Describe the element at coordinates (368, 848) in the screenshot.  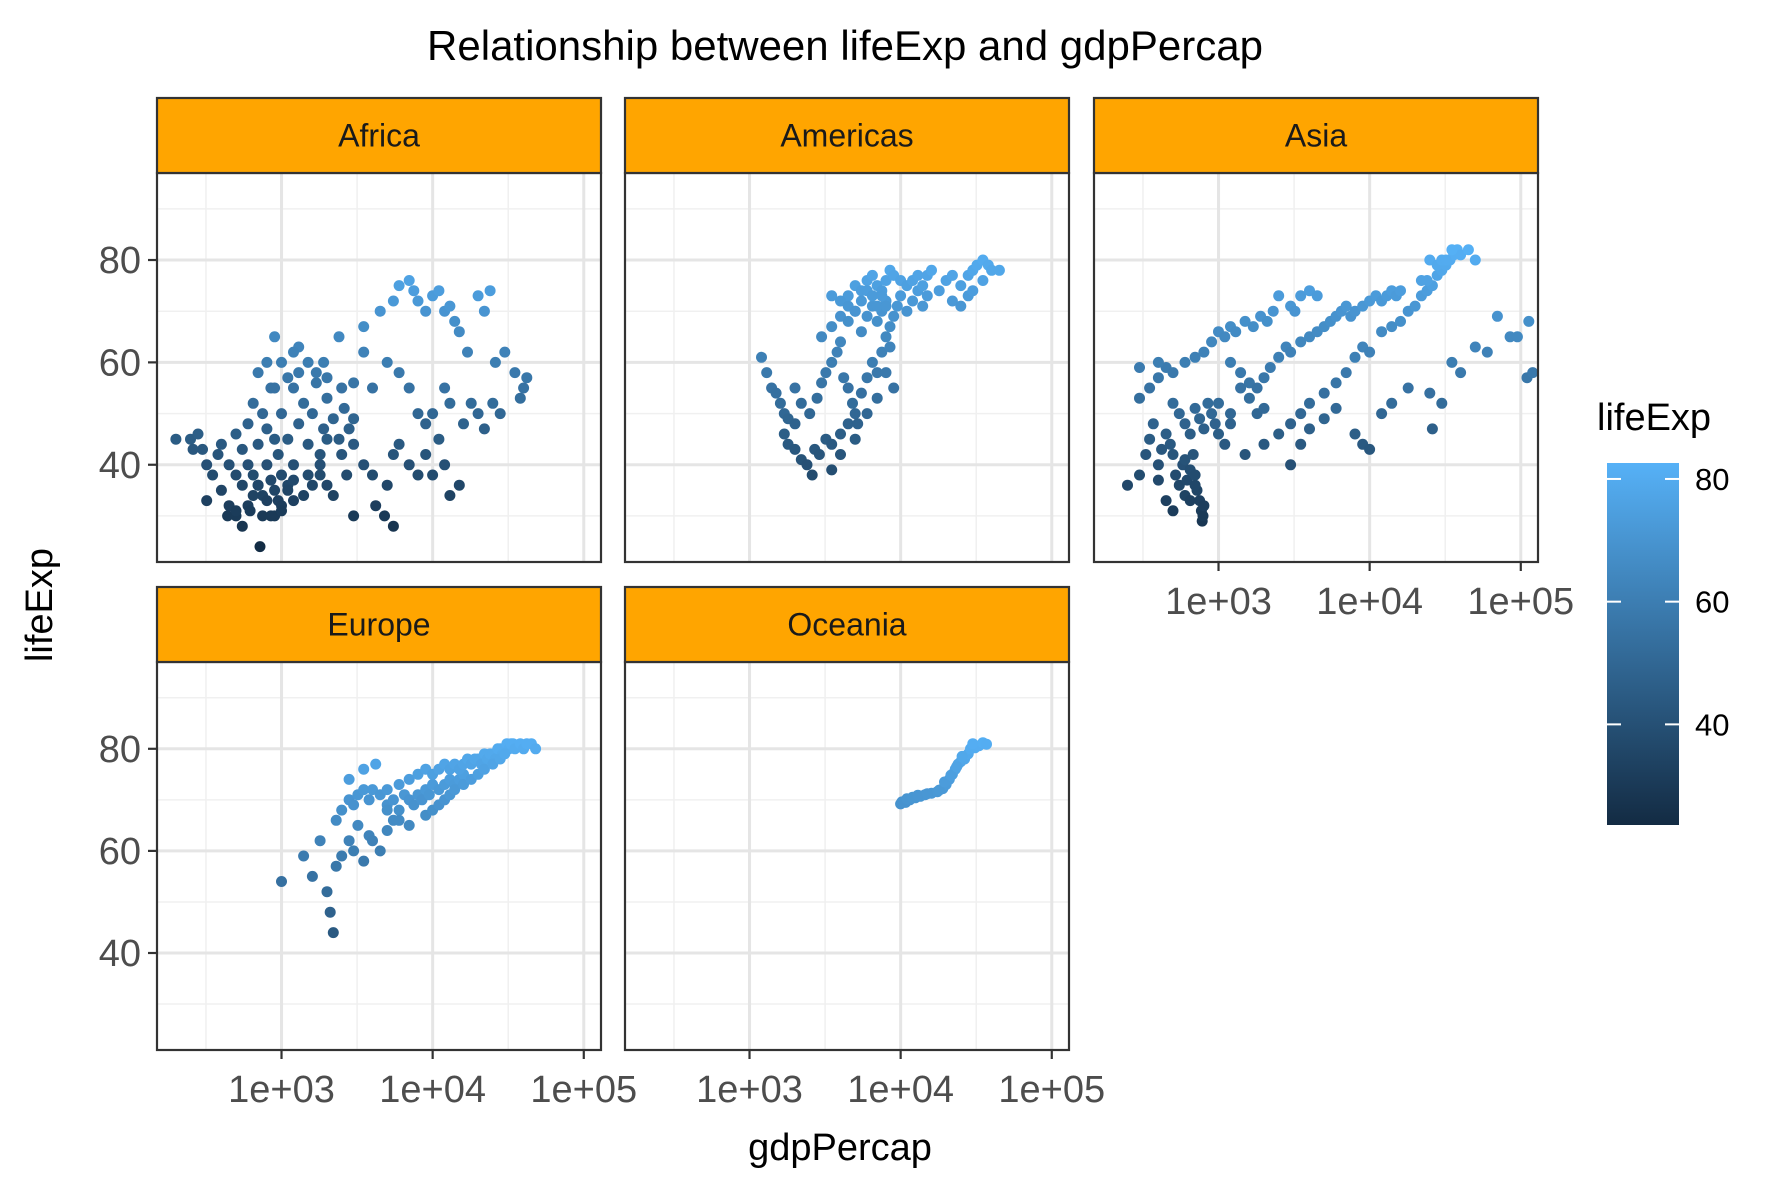
I see `facet-panel-europe: Europe 40 60 80 1e+03 1e+04 1e+05` at that location.